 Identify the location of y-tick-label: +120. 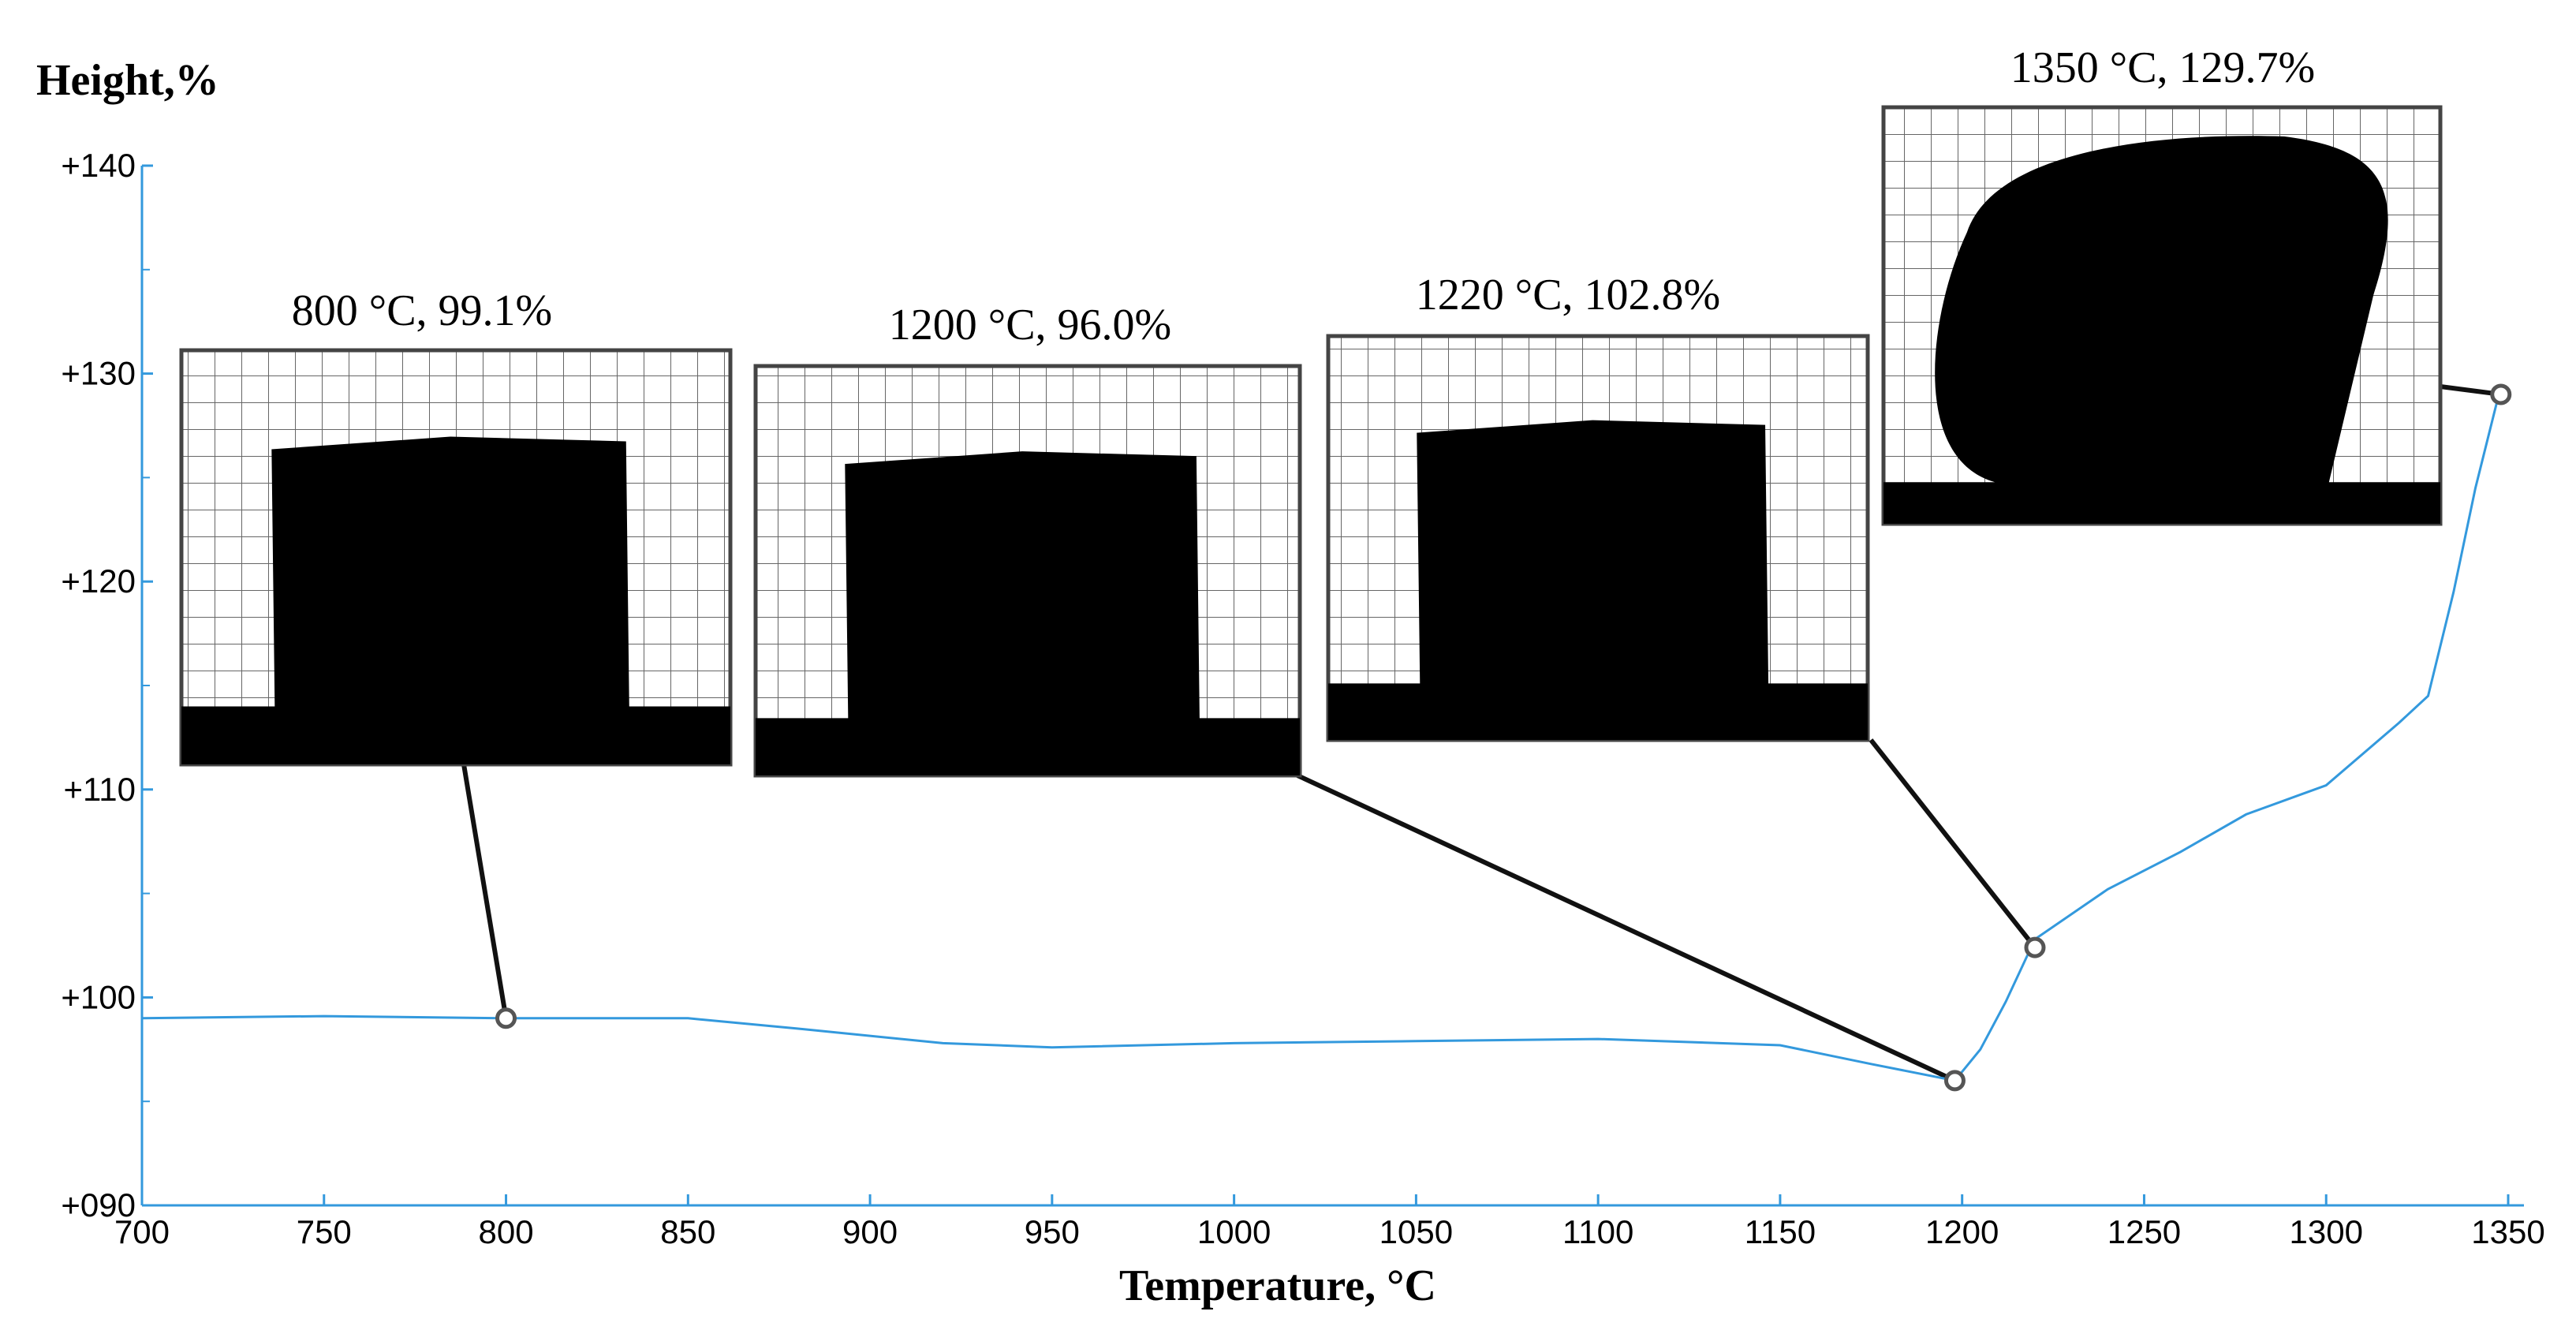
(98, 581).